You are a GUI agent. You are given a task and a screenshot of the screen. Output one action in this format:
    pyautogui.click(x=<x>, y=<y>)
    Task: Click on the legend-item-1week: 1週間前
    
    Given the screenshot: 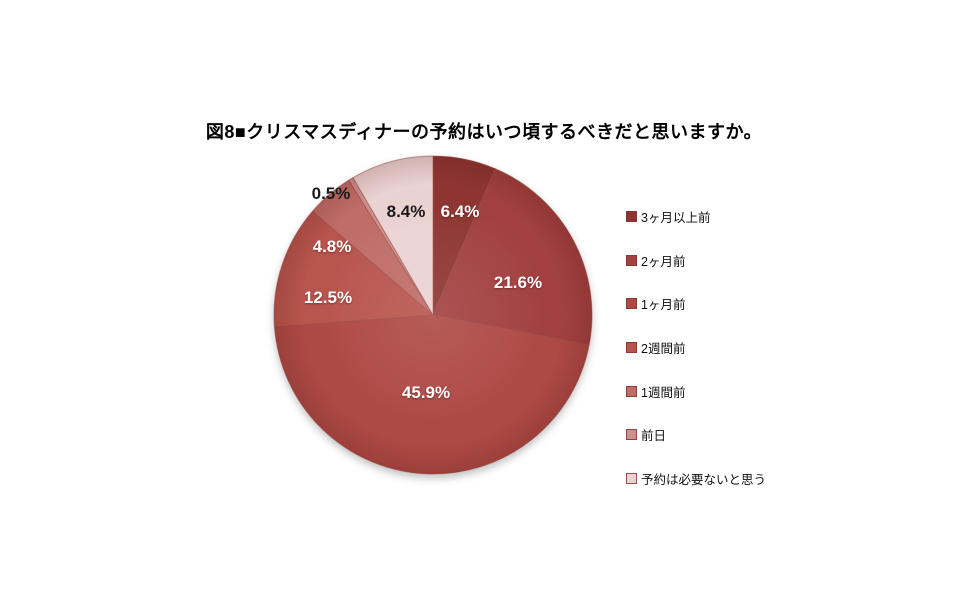 What is the action you would take?
    pyautogui.click(x=696, y=391)
    